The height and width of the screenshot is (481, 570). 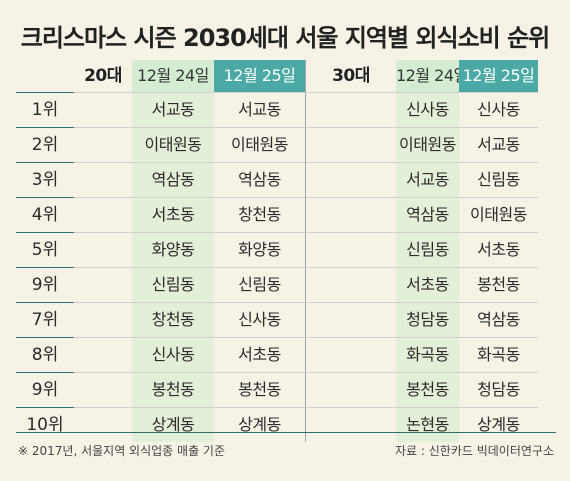 What do you see at coordinates (498, 109) in the screenshot?
I see `cell-30s-dec25: 신사동` at bounding box center [498, 109].